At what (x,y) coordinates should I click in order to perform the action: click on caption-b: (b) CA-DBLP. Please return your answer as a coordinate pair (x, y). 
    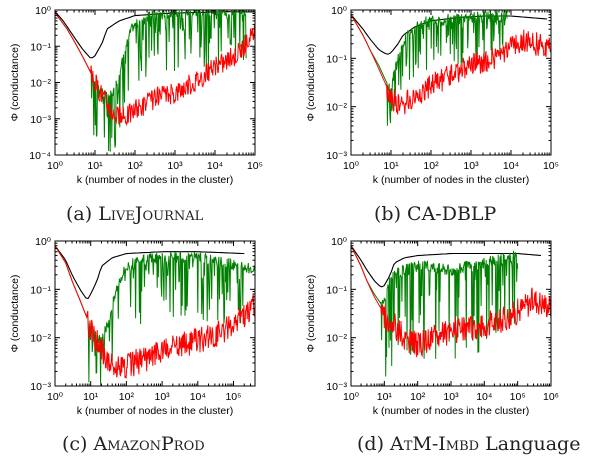
    Looking at the image, I should click on (435, 214).